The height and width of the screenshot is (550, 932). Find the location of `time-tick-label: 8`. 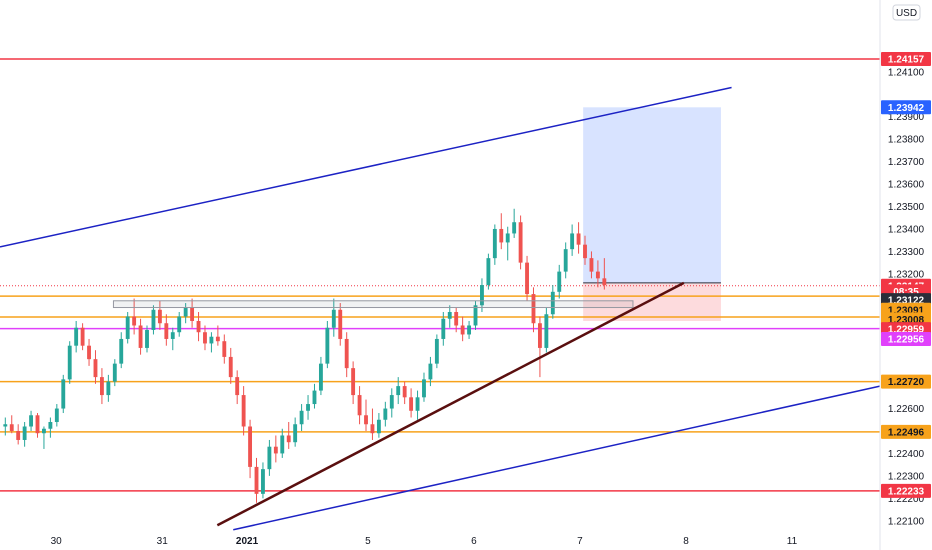

time-tick-label: 8 is located at coordinates (686, 541).